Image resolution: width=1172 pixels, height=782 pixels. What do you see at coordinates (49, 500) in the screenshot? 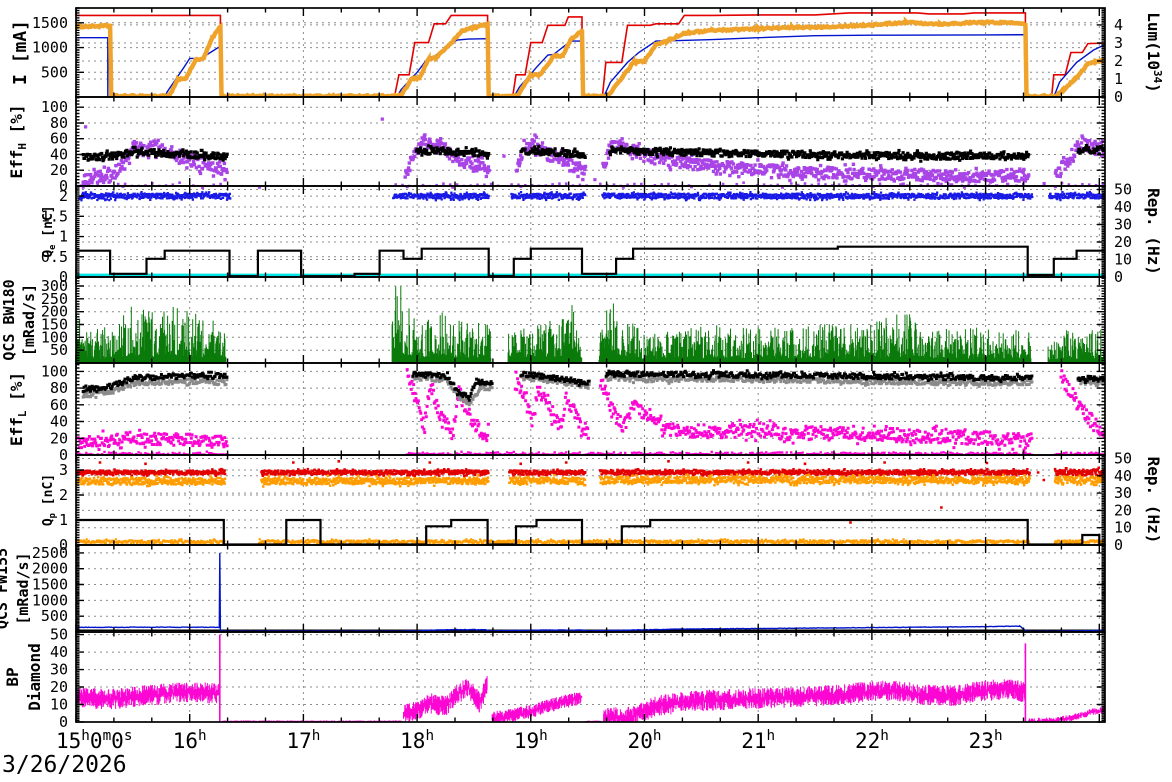
I see `axis-title-q-p: Qp [nC]` at bounding box center [49, 500].